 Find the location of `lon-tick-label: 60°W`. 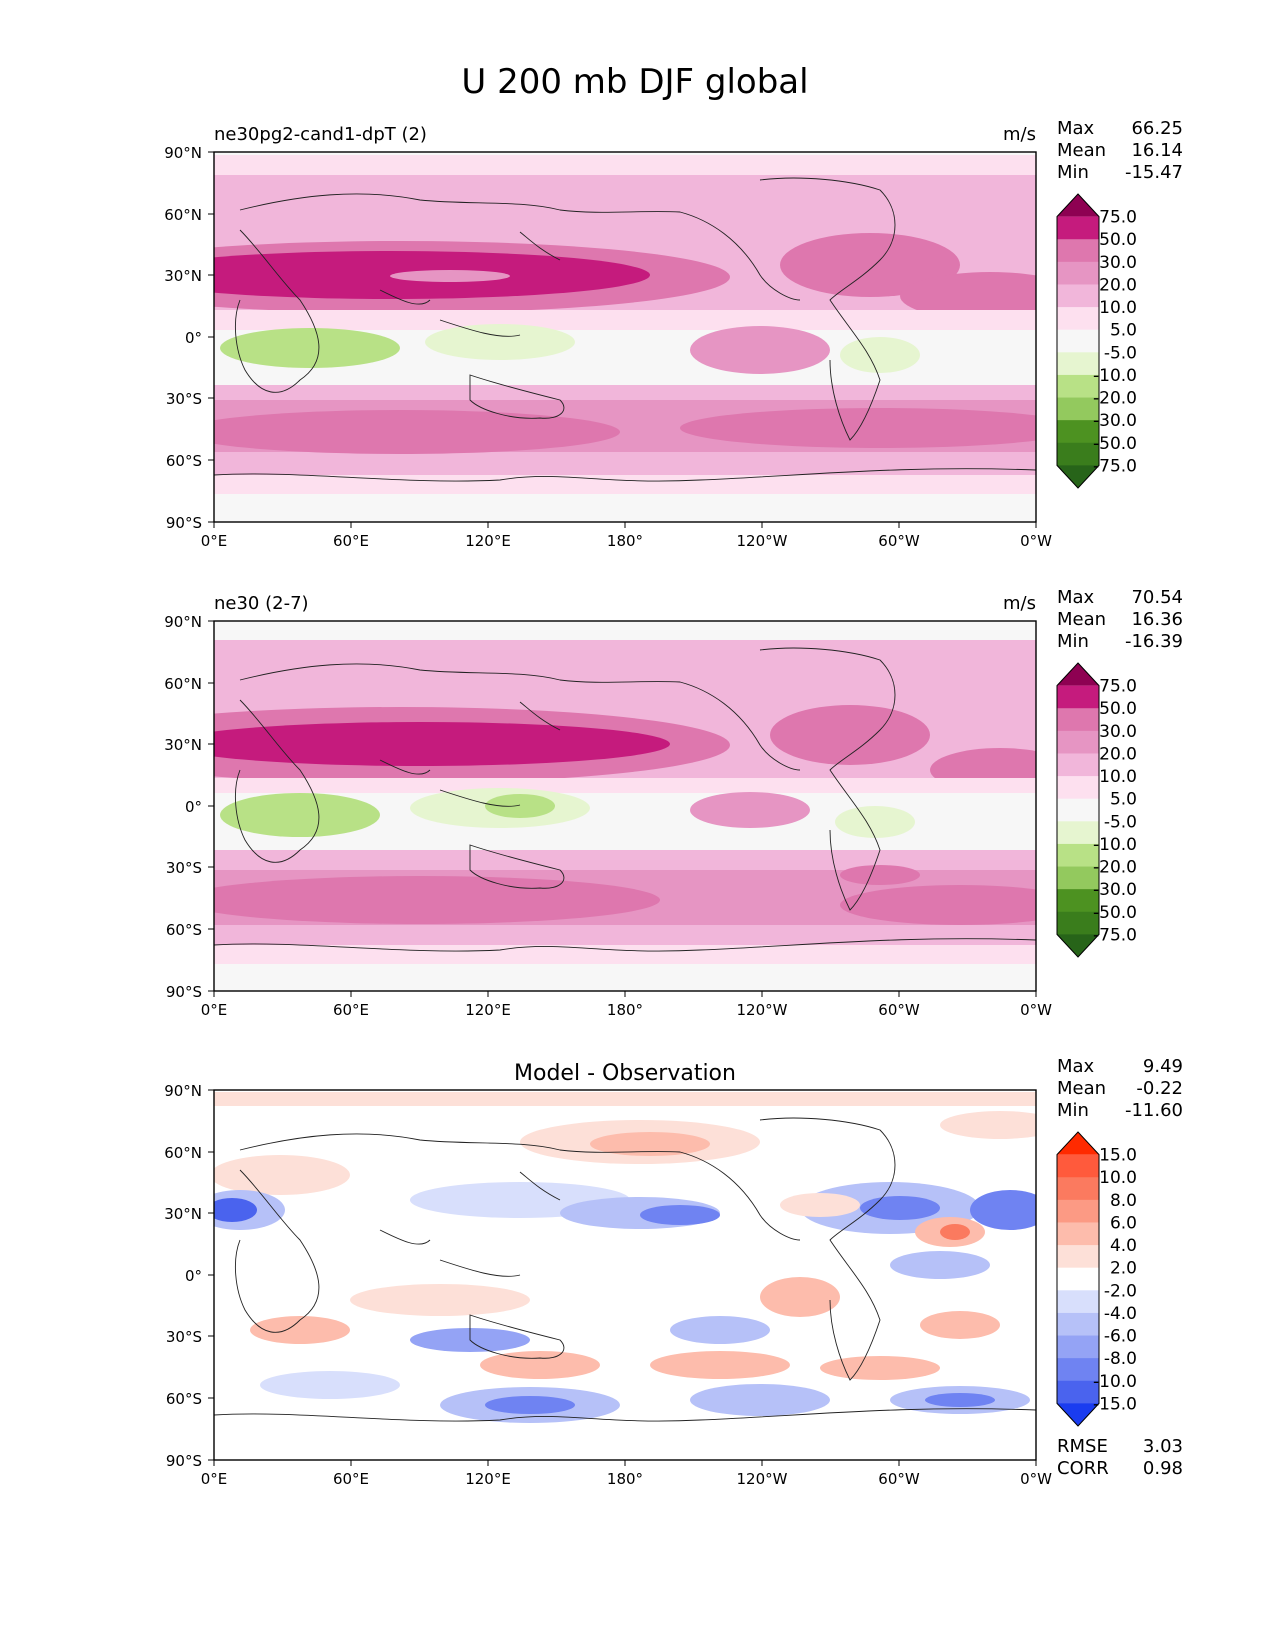

lon-tick-label: 60°W is located at coordinates (899, 541).